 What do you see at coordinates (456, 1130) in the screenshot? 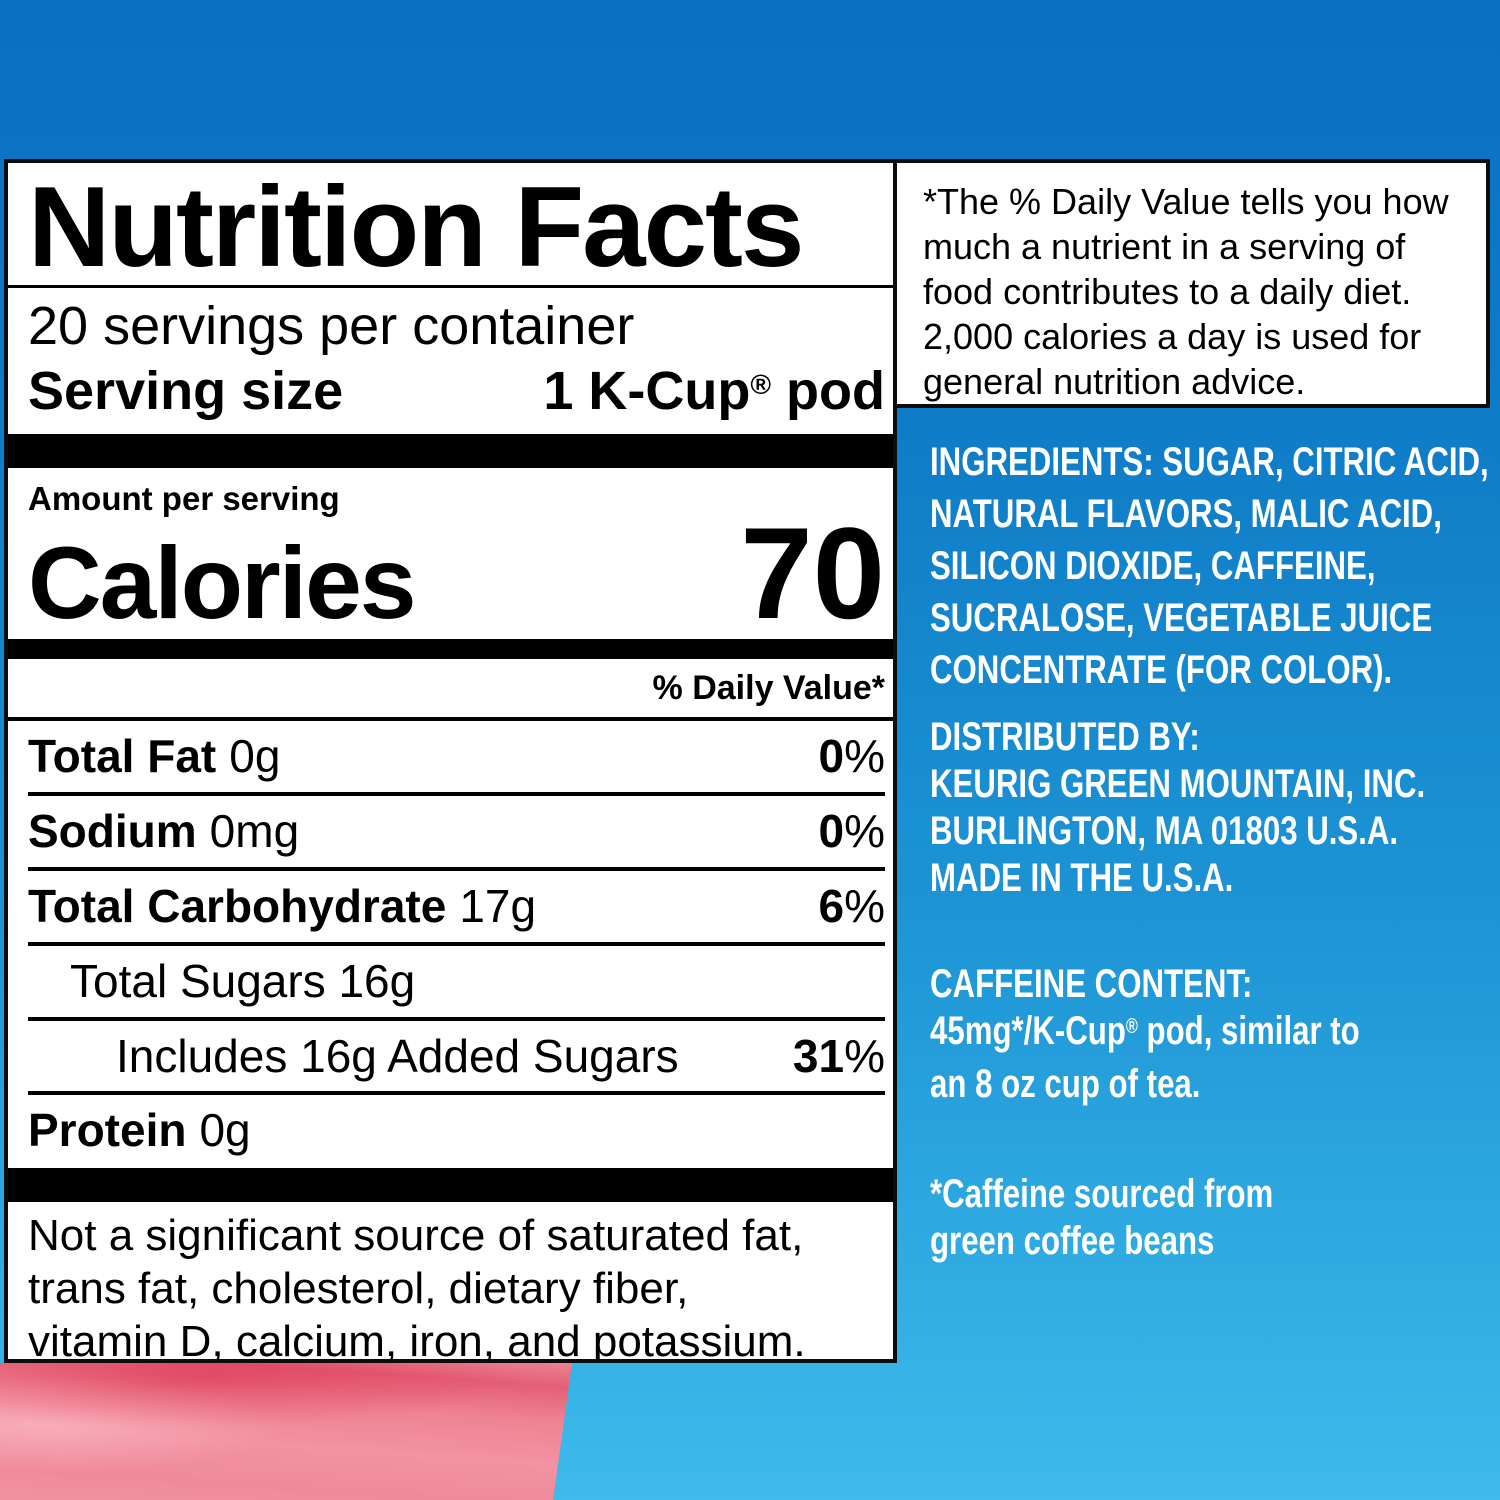
I see `row-protein: Protein 0g` at bounding box center [456, 1130].